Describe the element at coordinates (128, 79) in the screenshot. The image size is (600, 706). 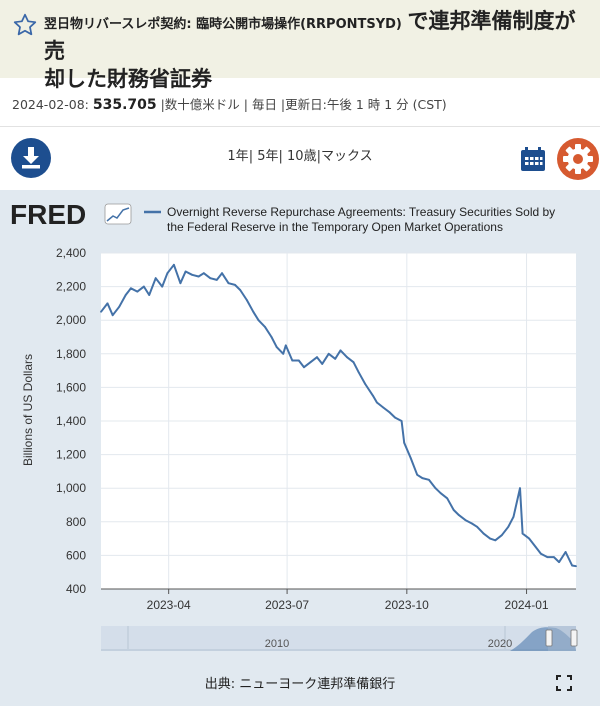
I see `series-title-big-2: 却した財務省証券` at that location.